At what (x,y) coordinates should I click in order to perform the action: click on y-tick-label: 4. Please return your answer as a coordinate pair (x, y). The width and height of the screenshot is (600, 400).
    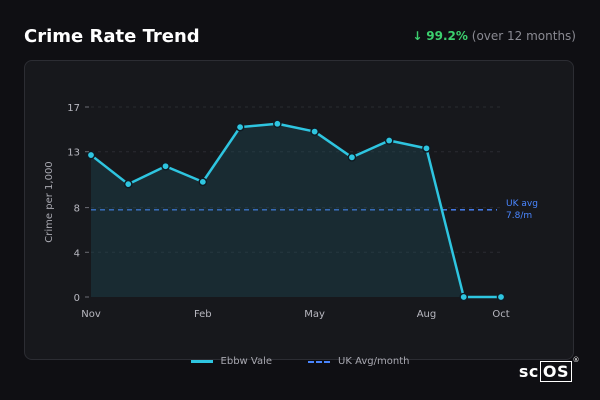
    Looking at the image, I should click on (77, 253).